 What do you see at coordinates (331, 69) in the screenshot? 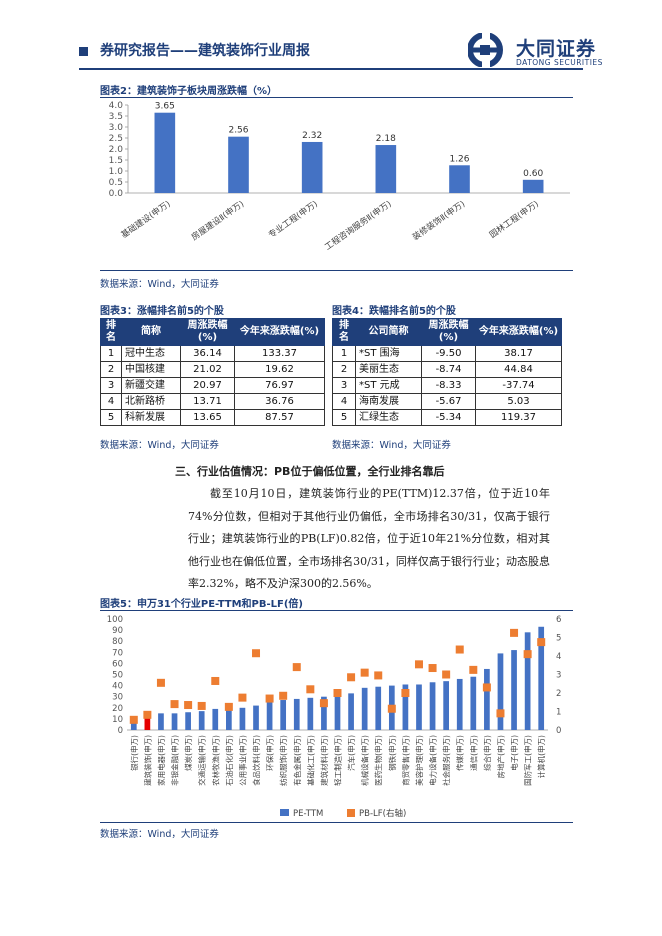
I see `header-rule` at bounding box center [331, 69].